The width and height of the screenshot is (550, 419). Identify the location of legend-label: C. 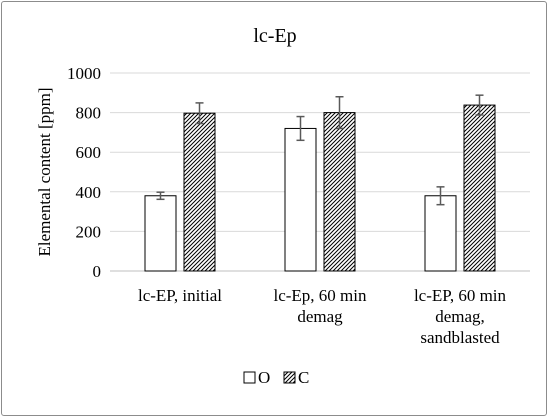
(303, 377).